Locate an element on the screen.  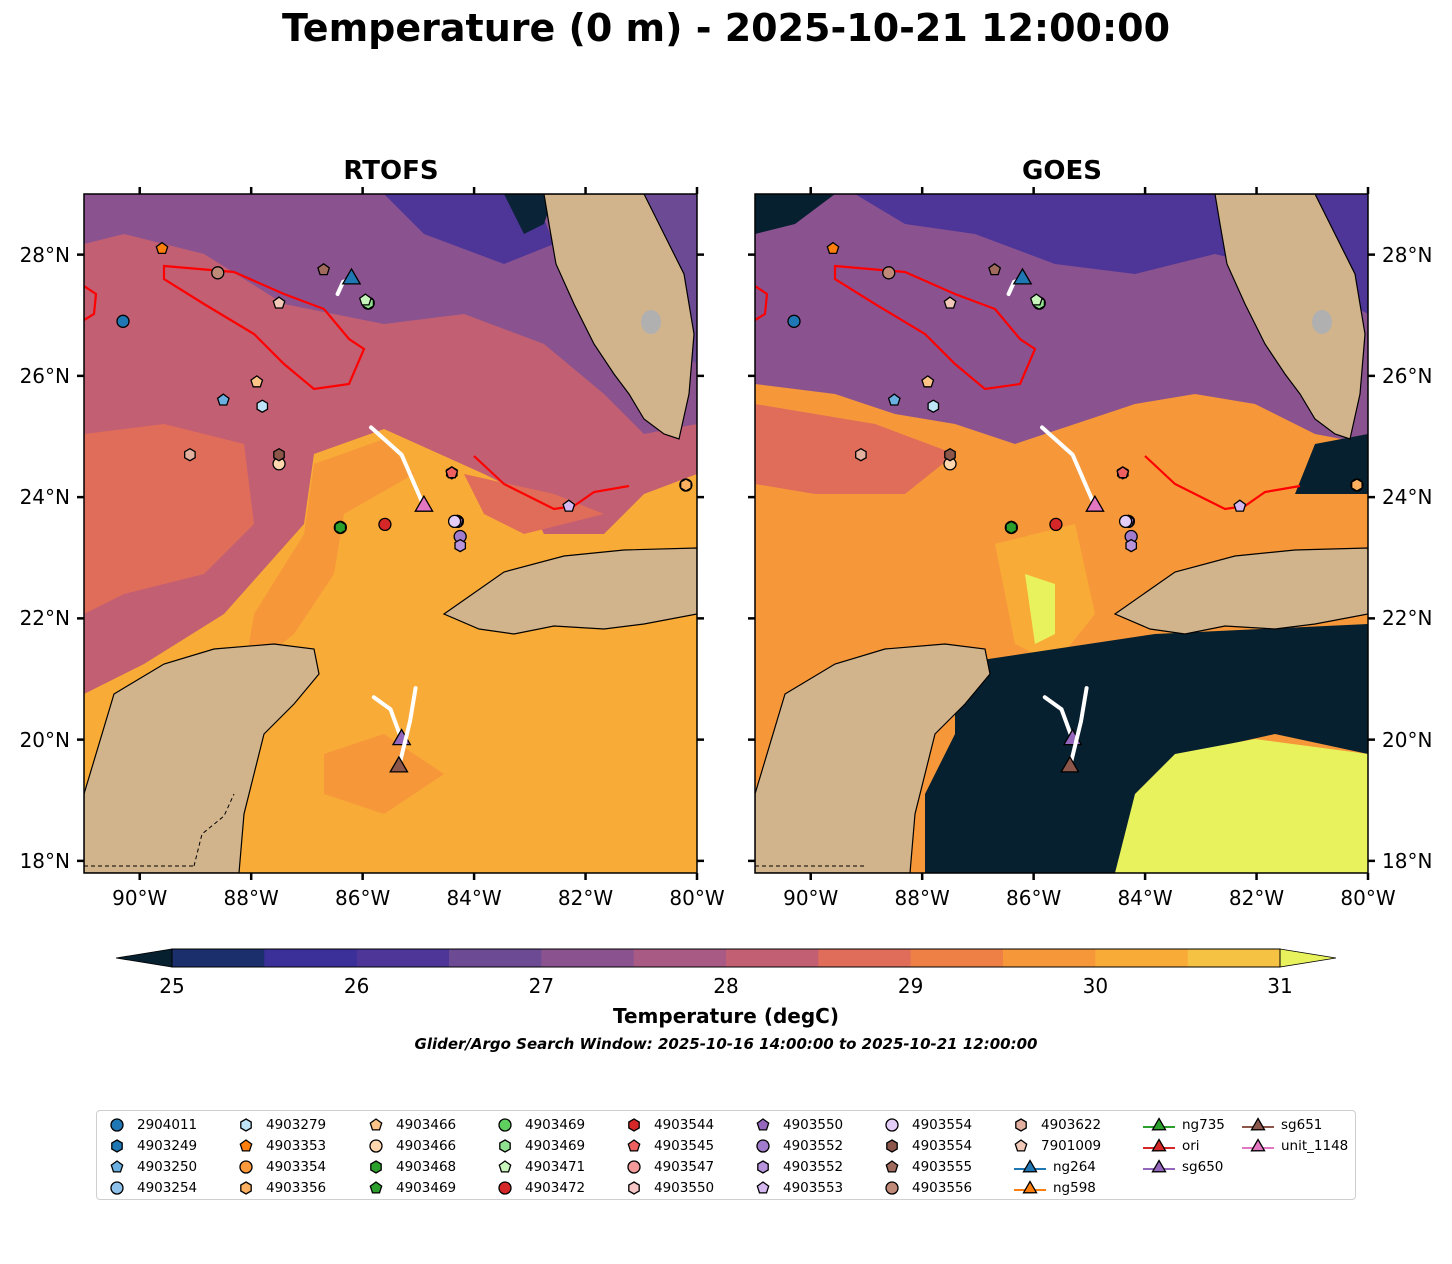
legend-label: 4903553 is located at coordinates (813, 1188).